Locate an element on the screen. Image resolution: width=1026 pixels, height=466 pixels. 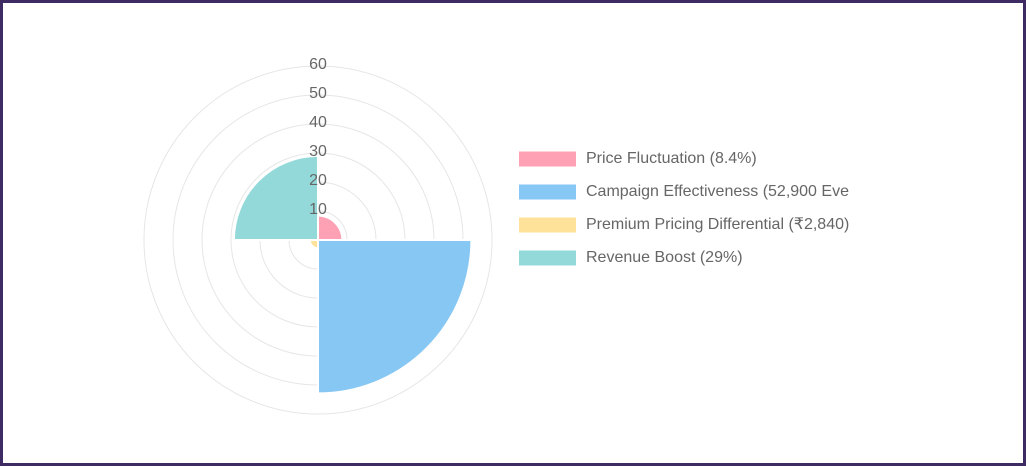
legend-label: Premium Pricing Differential (₹2,840) is located at coordinates (717, 224).